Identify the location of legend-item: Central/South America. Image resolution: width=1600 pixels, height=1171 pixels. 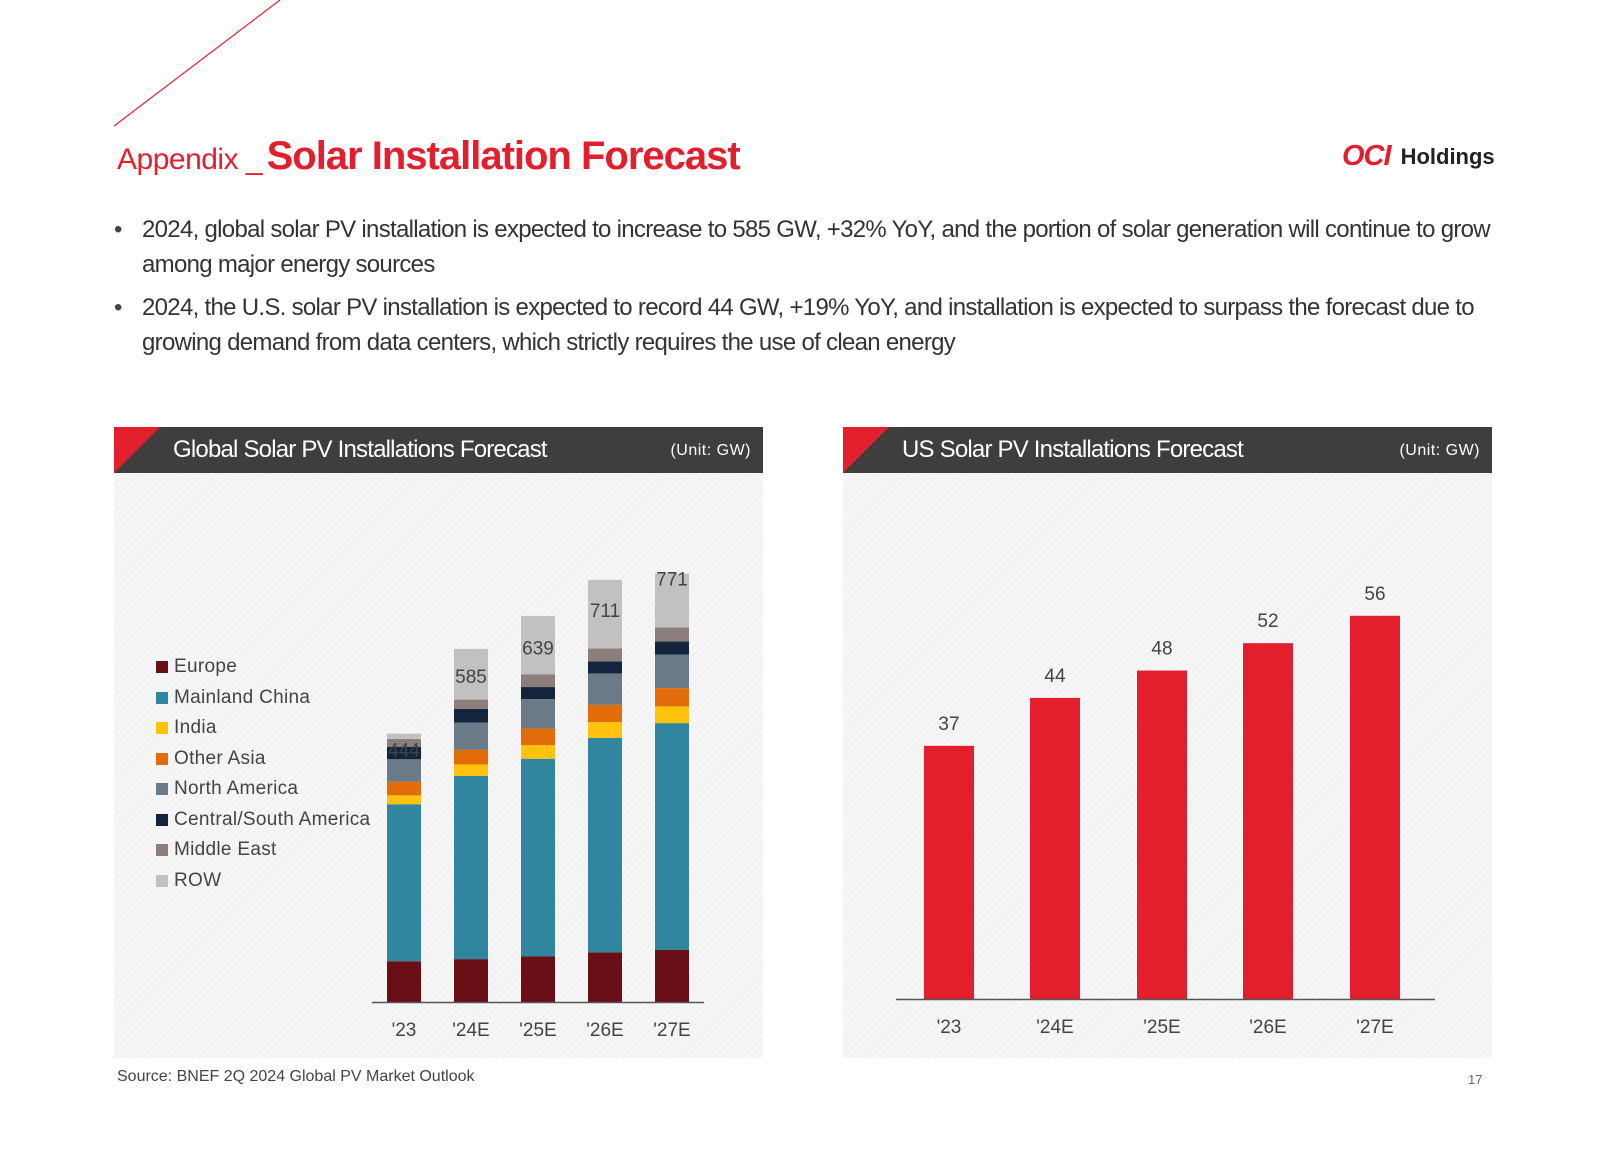
(263, 820).